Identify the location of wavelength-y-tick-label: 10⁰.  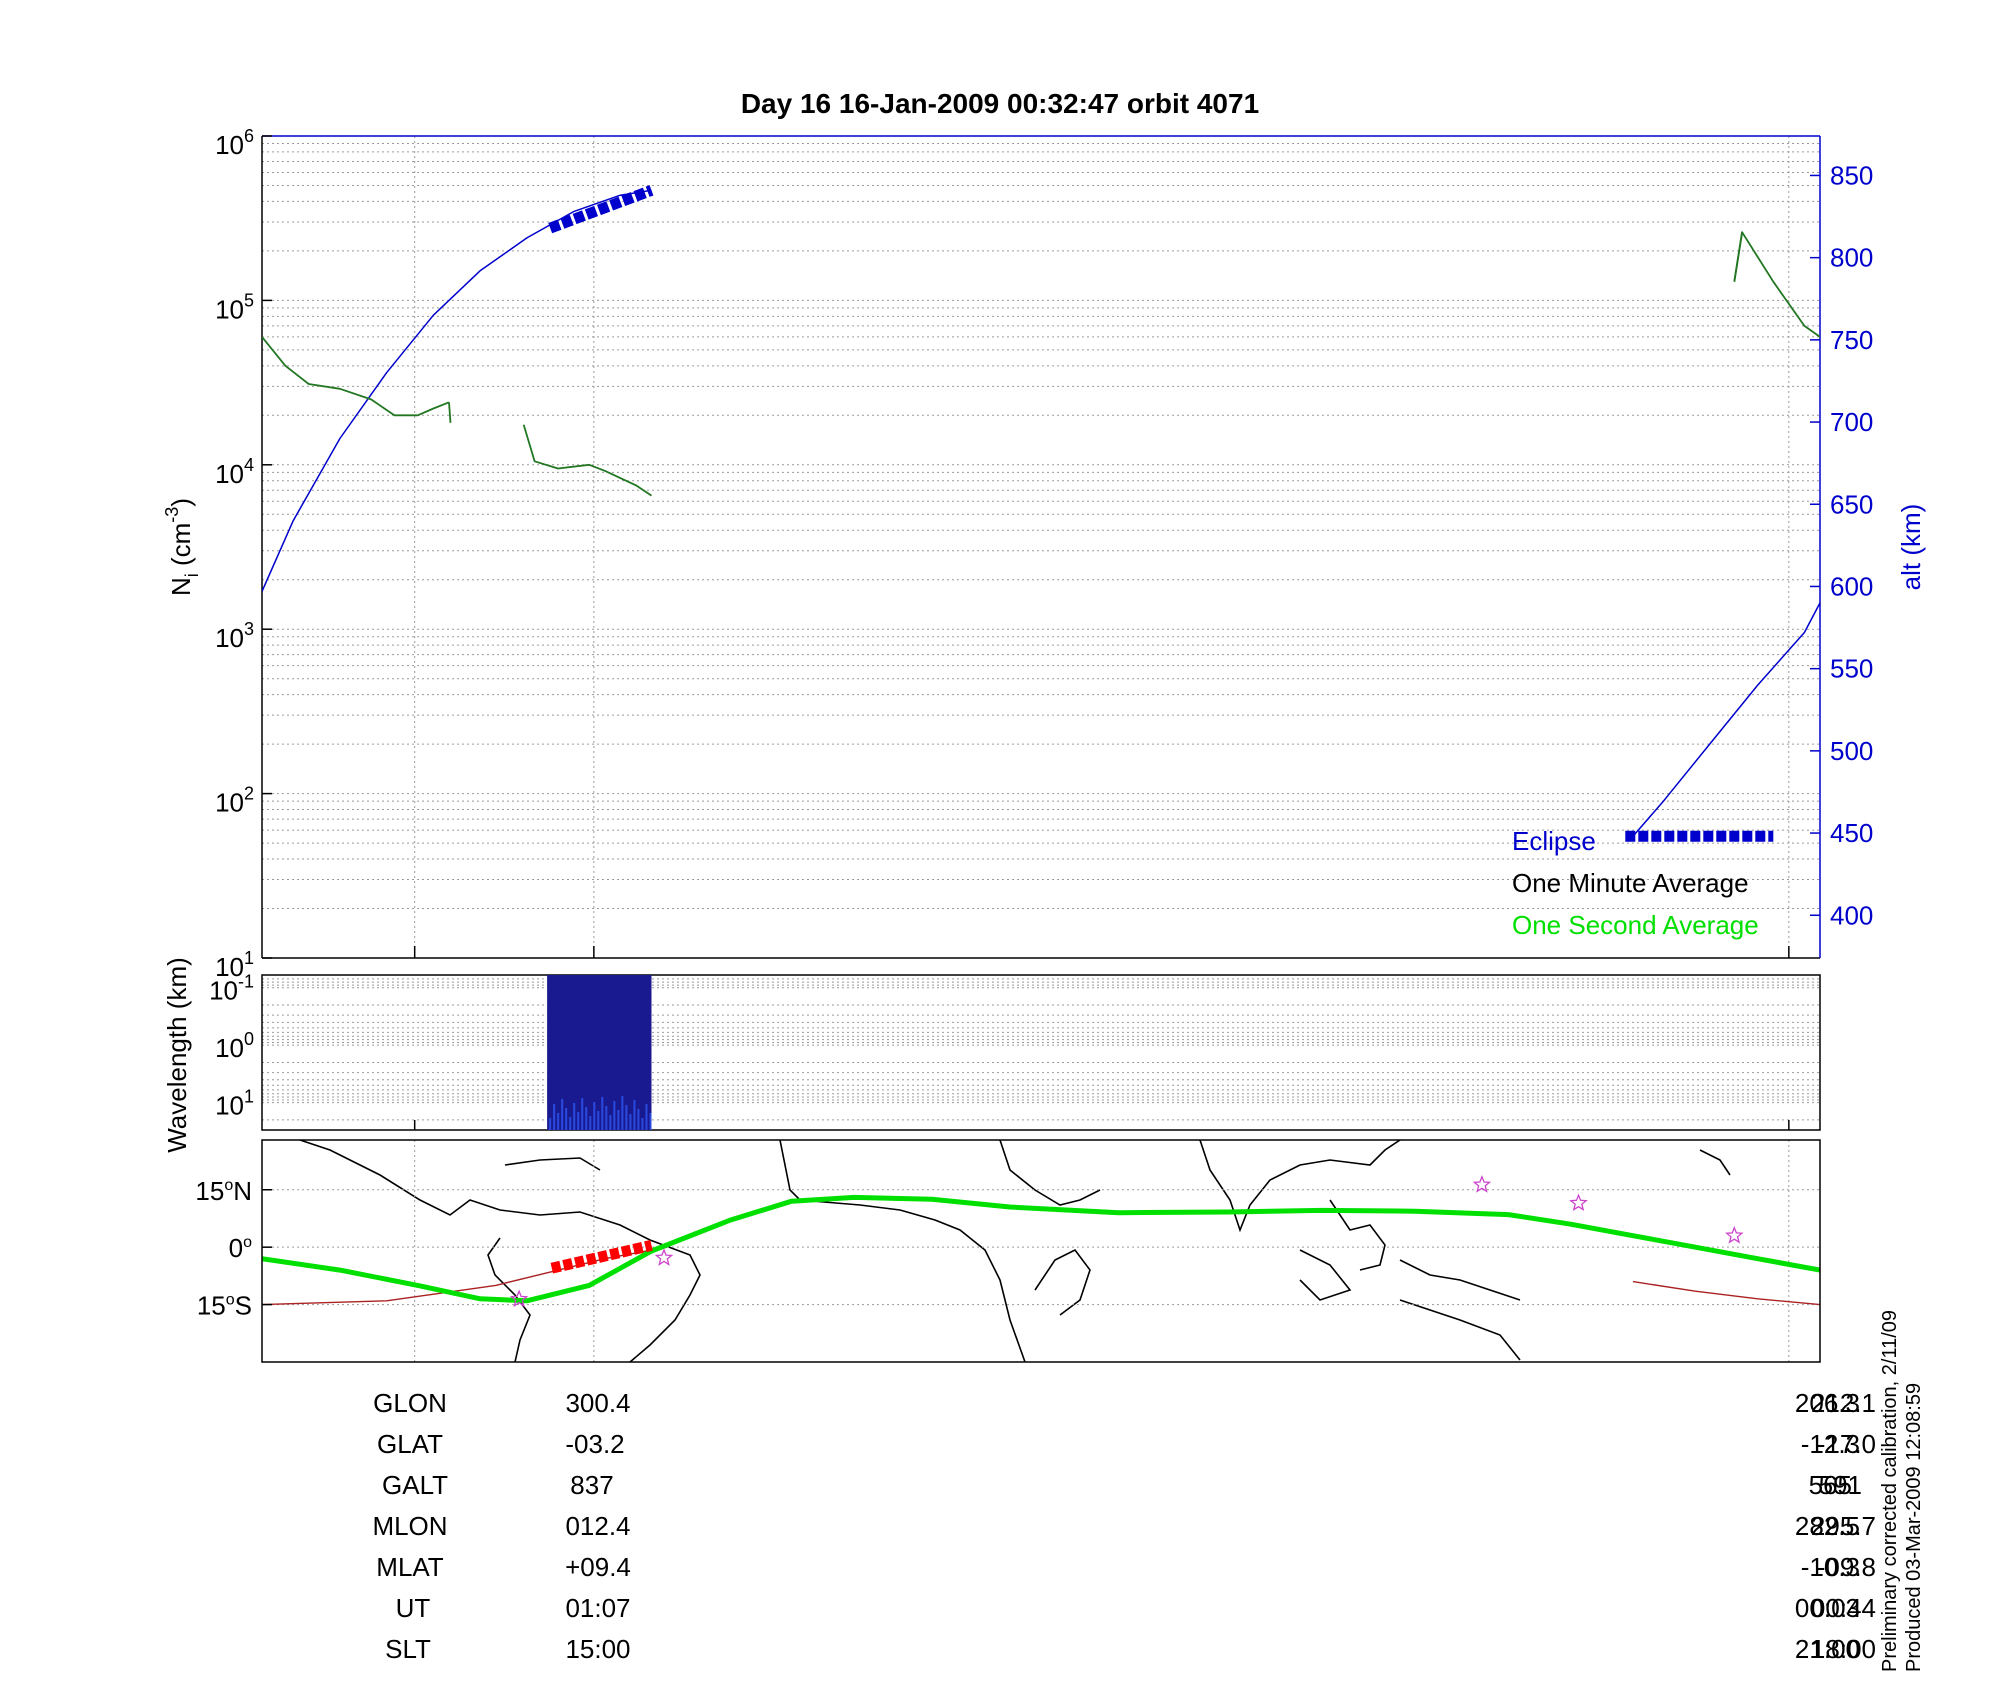
(234, 1046).